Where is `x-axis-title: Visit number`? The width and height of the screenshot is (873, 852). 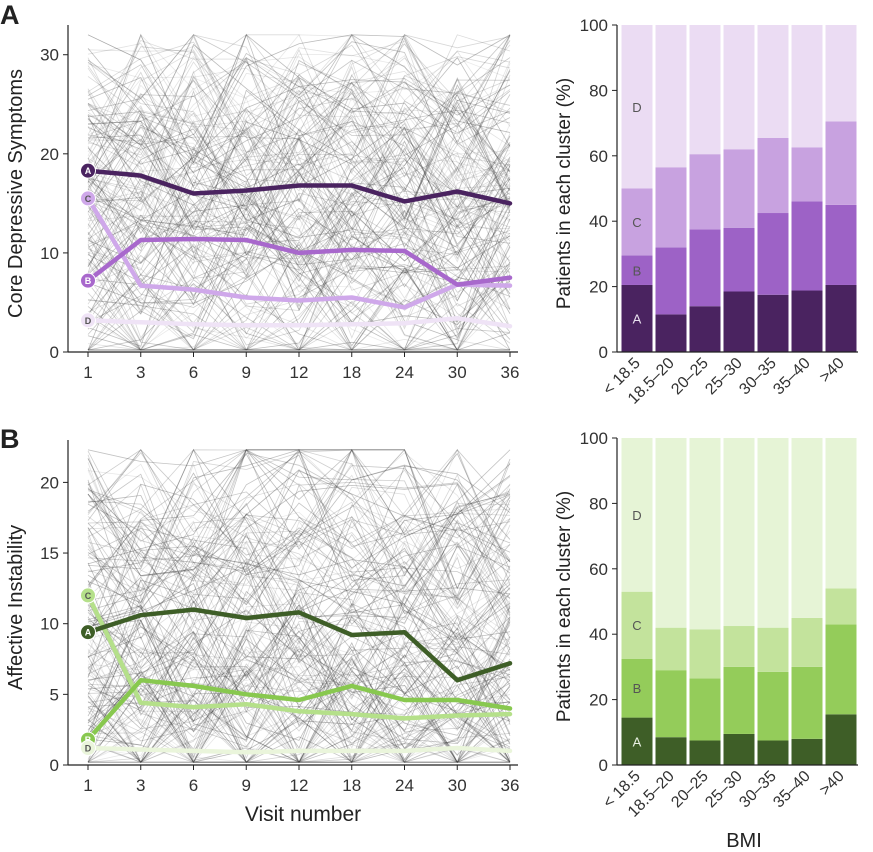
x-axis-title: Visit number is located at coordinates (303, 814).